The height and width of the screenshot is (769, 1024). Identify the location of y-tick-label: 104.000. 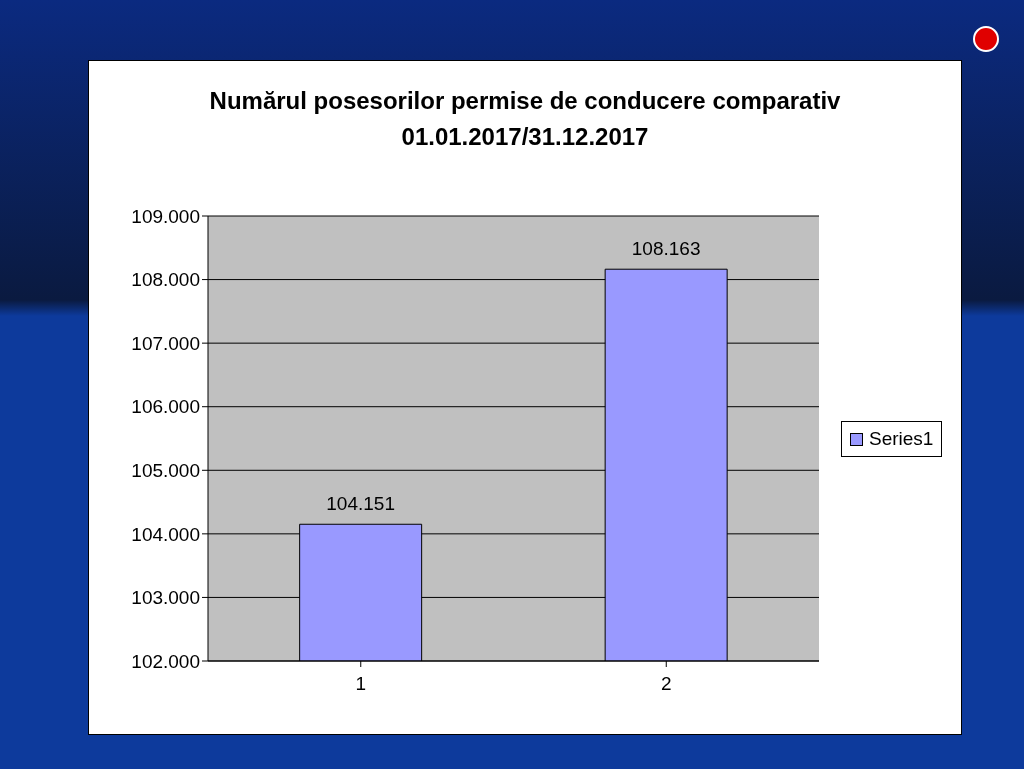
(165, 534).